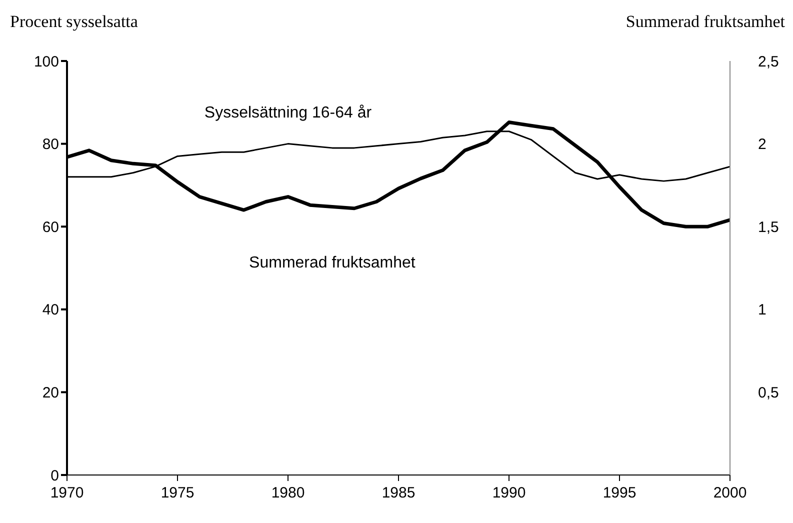 The height and width of the screenshot is (523, 793). What do you see at coordinates (332, 263) in the screenshot?
I see `text: Summerad fruktsamhet` at bounding box center [332, 263].